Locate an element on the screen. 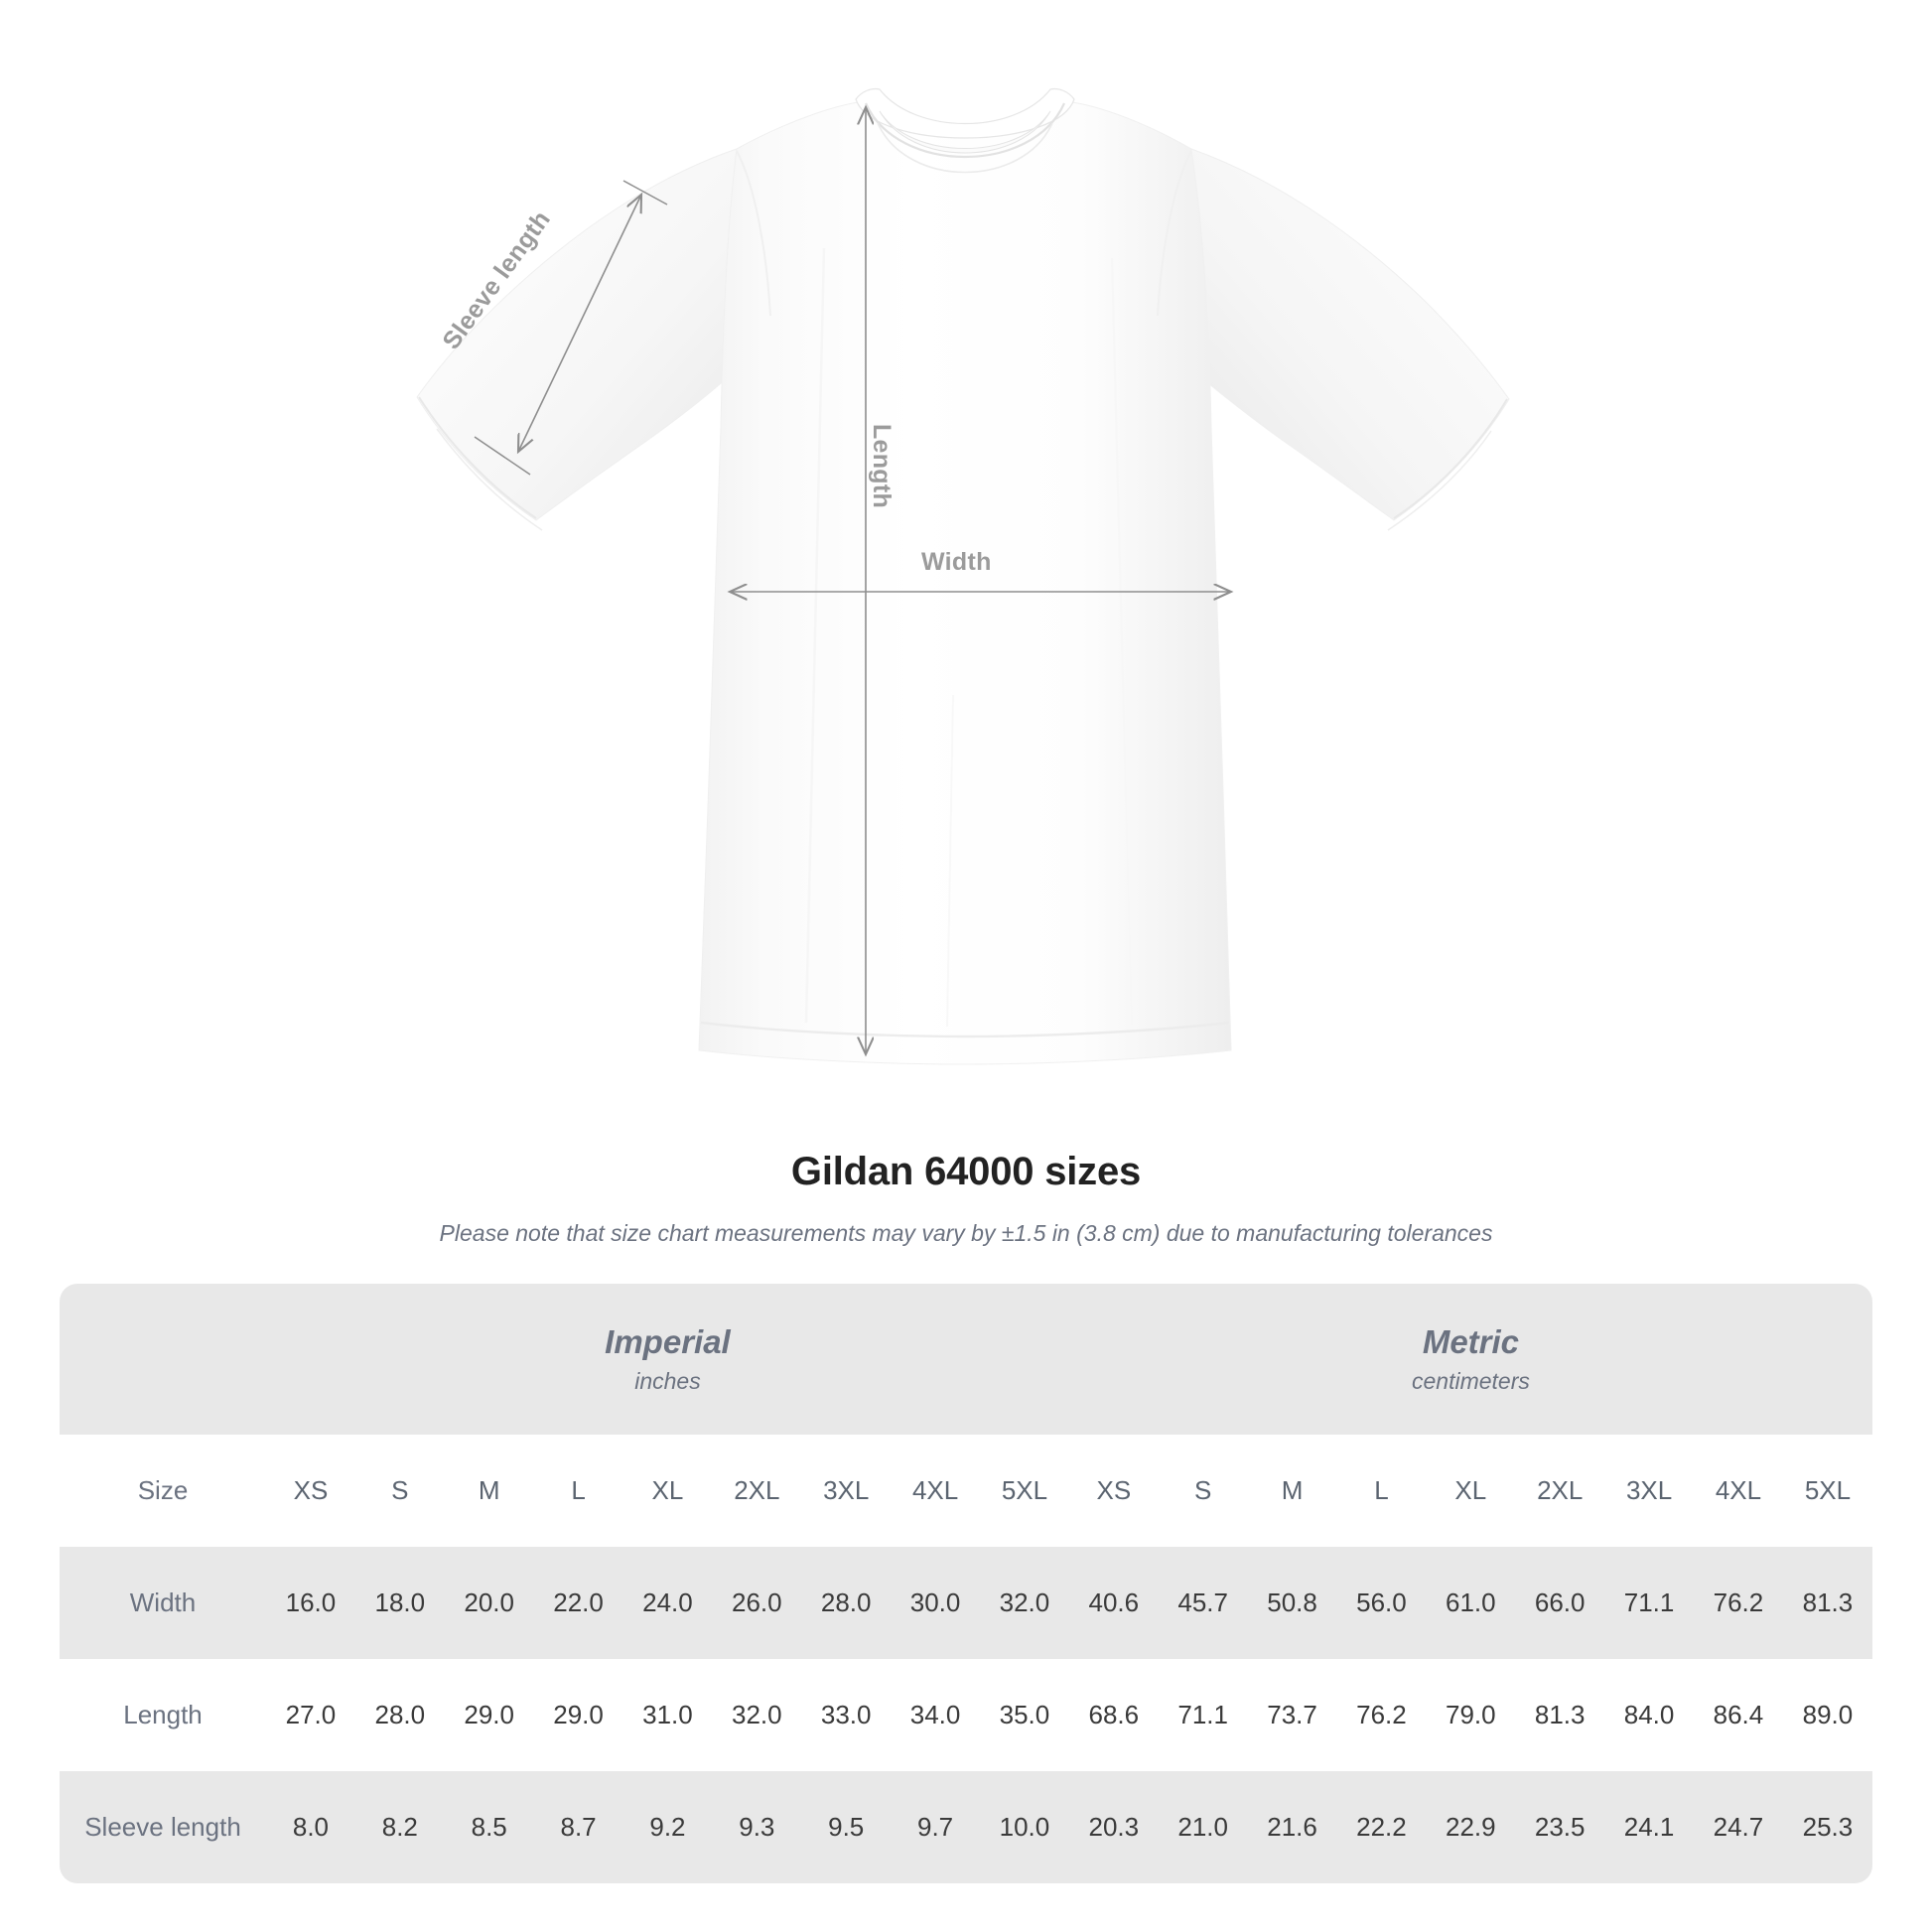  size-column-header-2xl-imperial: 2XL is located at coordinates (757, 1491).